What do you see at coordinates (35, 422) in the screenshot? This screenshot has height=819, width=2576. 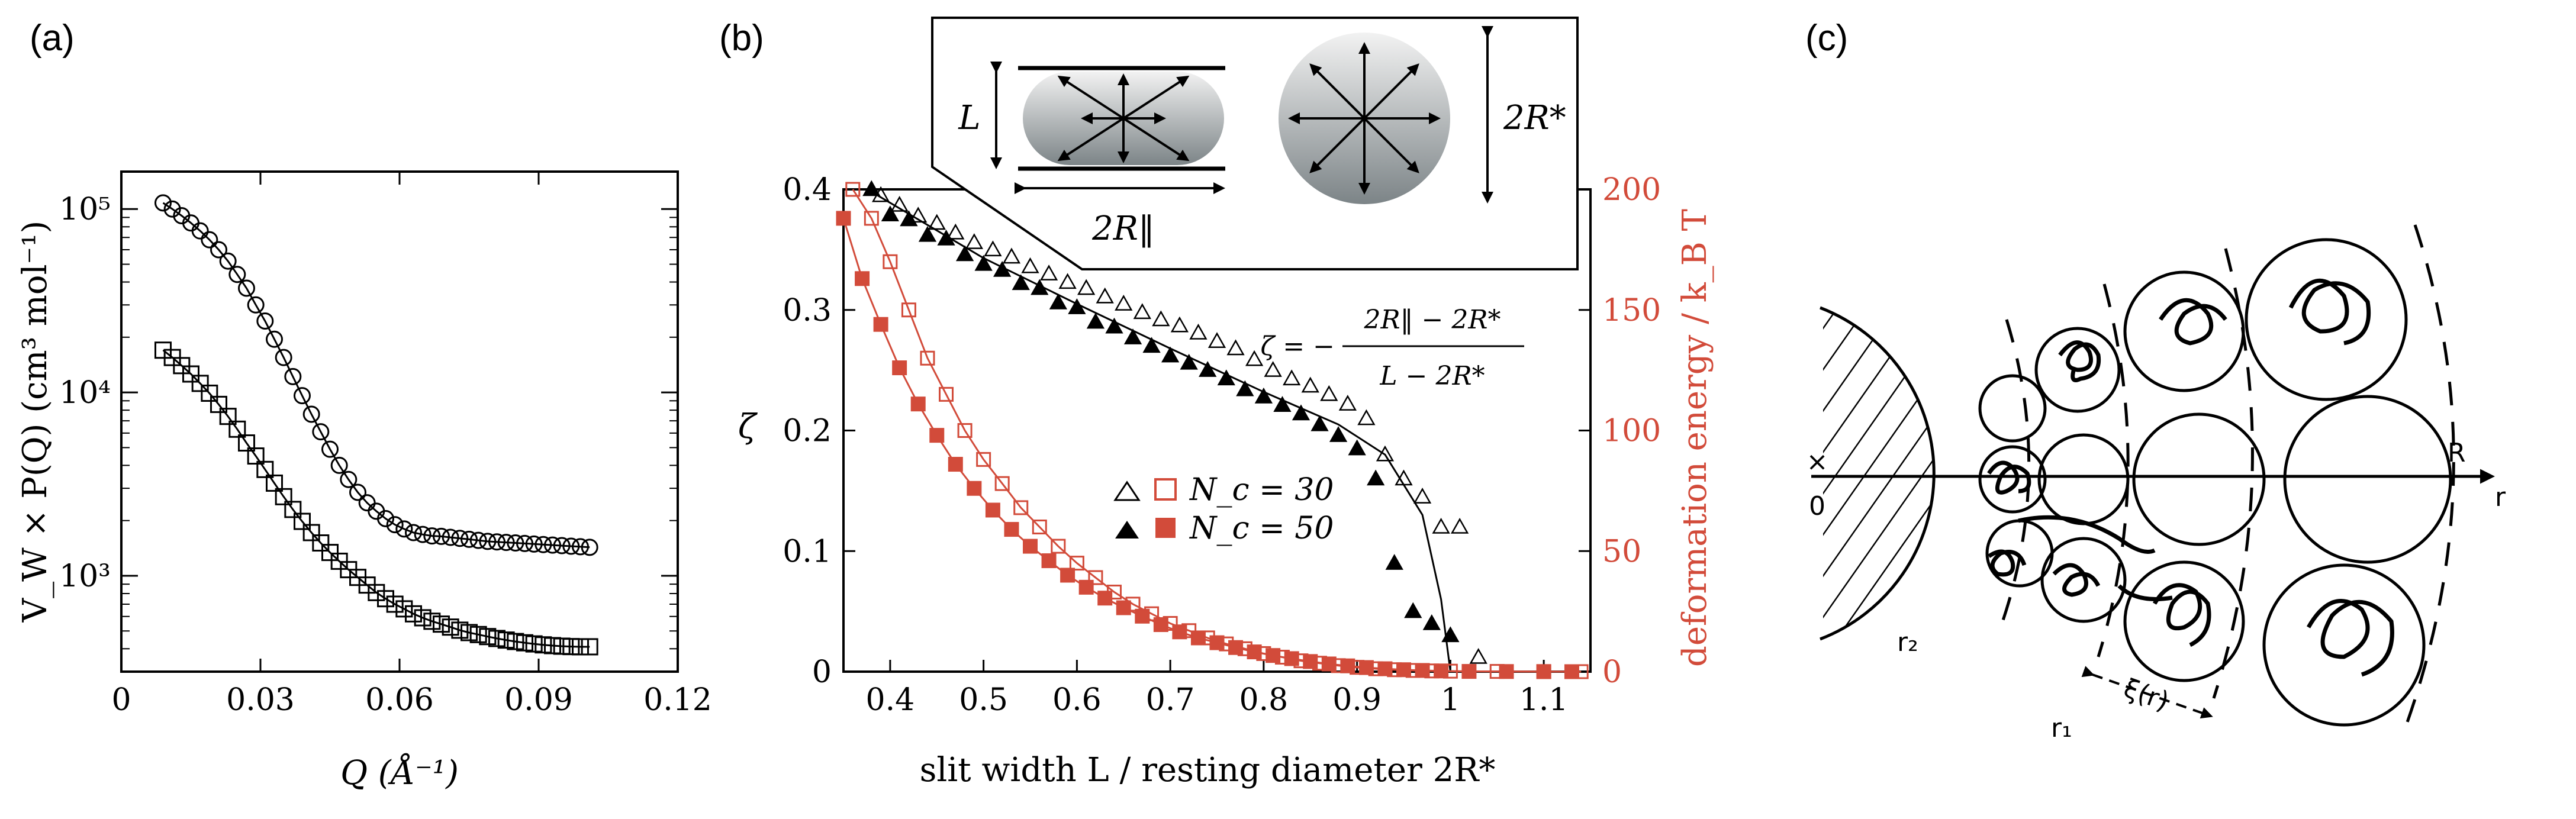 I see `chart-a-ylabel: V_W × P(Q) (cm³ mol⁻¹)` at bounding box center [35, 422].